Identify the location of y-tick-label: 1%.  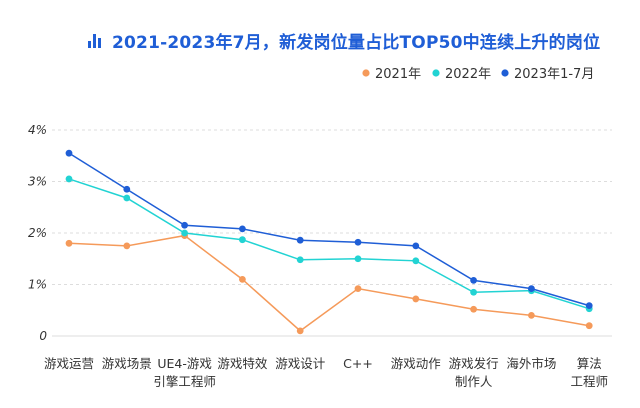
(37, 285).